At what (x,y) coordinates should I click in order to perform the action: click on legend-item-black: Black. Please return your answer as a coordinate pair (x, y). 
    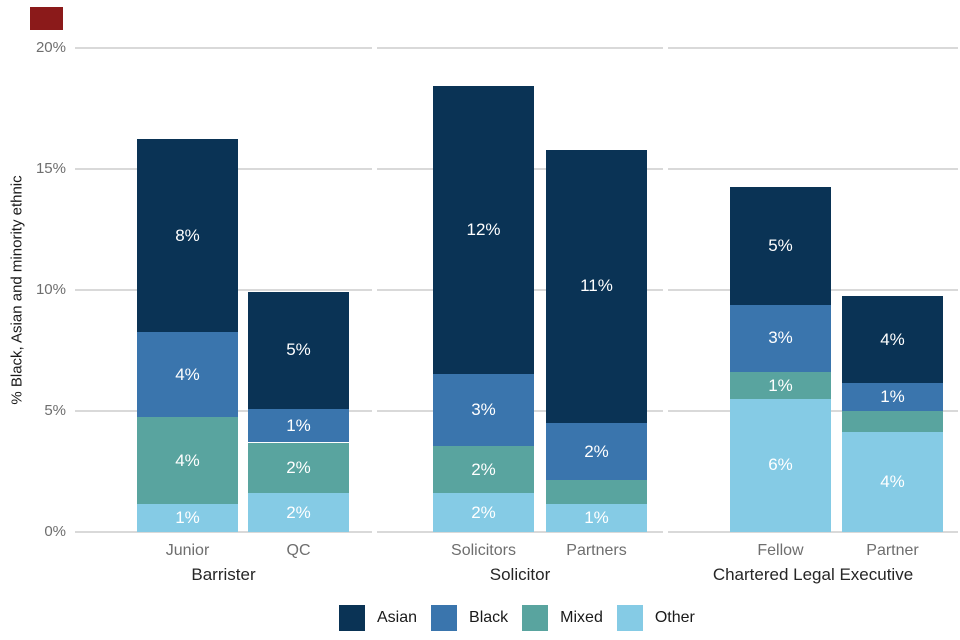
    Looking at the image, I should click on (469, 618).